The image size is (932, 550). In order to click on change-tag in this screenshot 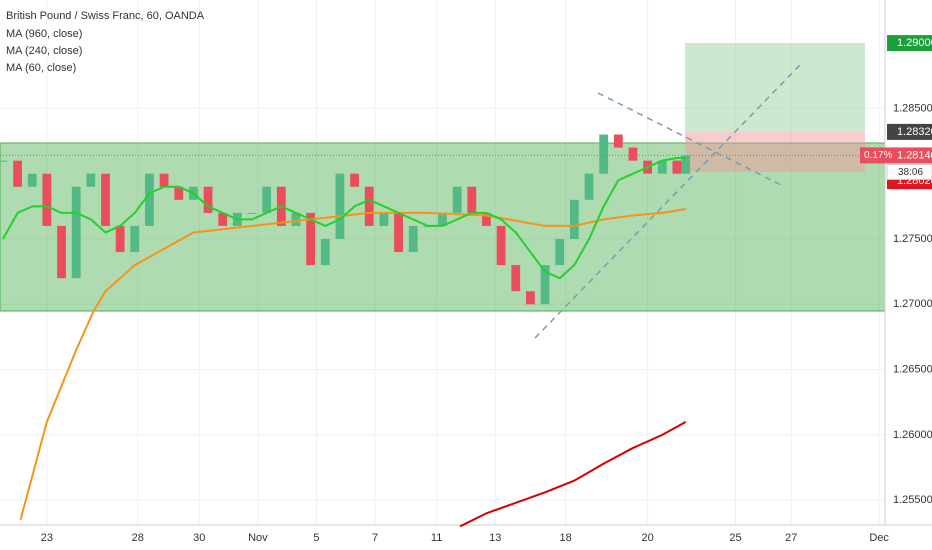, I will do `click(873, 155)`.